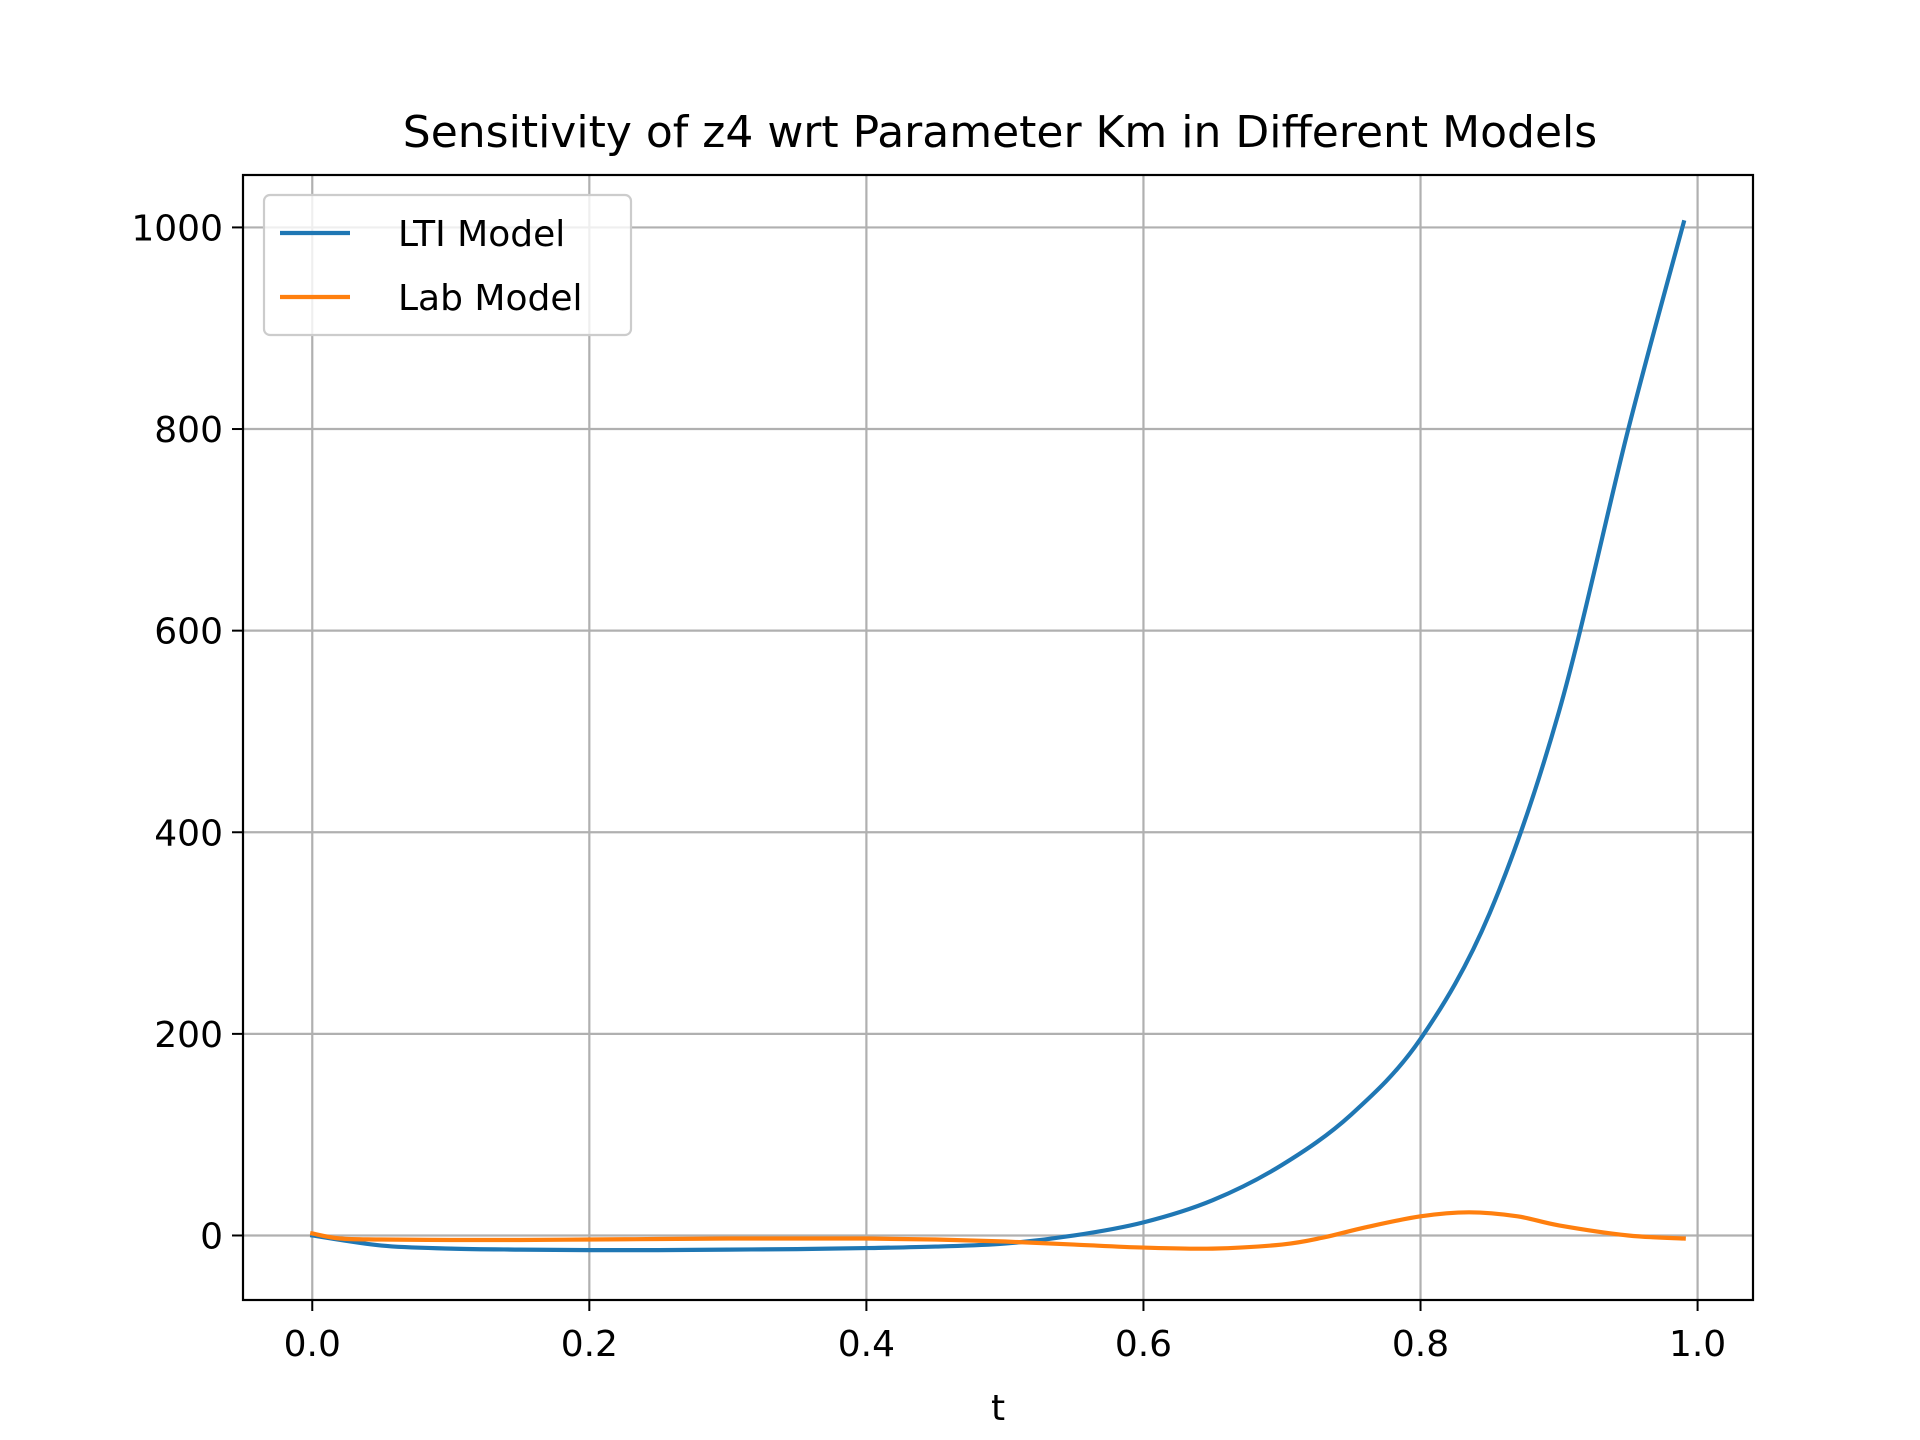  Describe the element at coordinates (188, 632) in the screenshot. I see `y-tick-label: 600` at that location.